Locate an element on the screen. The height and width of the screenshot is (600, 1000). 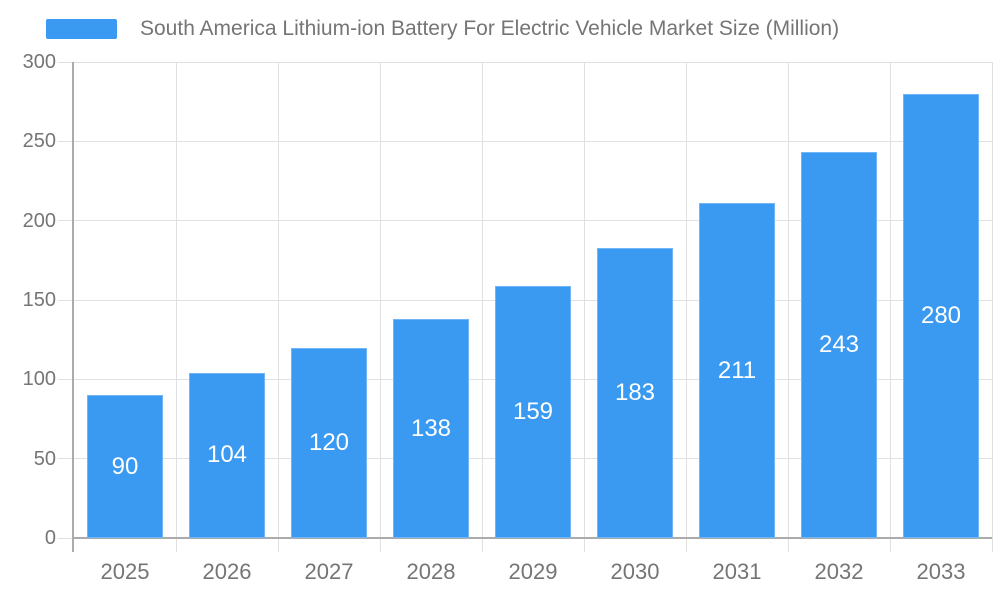
bar-value-label: 183 is located at coordinates (635, 392).